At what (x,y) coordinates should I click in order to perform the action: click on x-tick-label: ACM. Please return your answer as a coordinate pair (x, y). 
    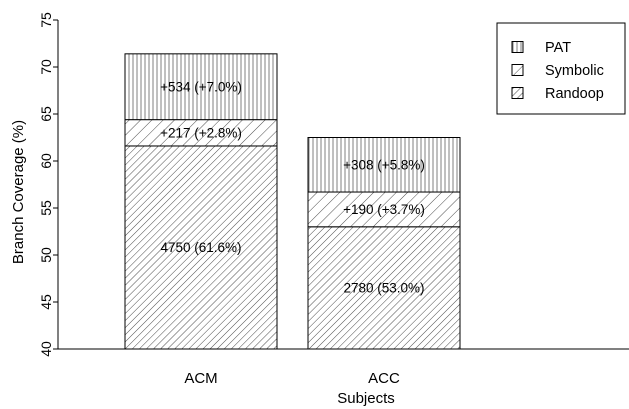
    Looking at the image, I should click on (200, 378).